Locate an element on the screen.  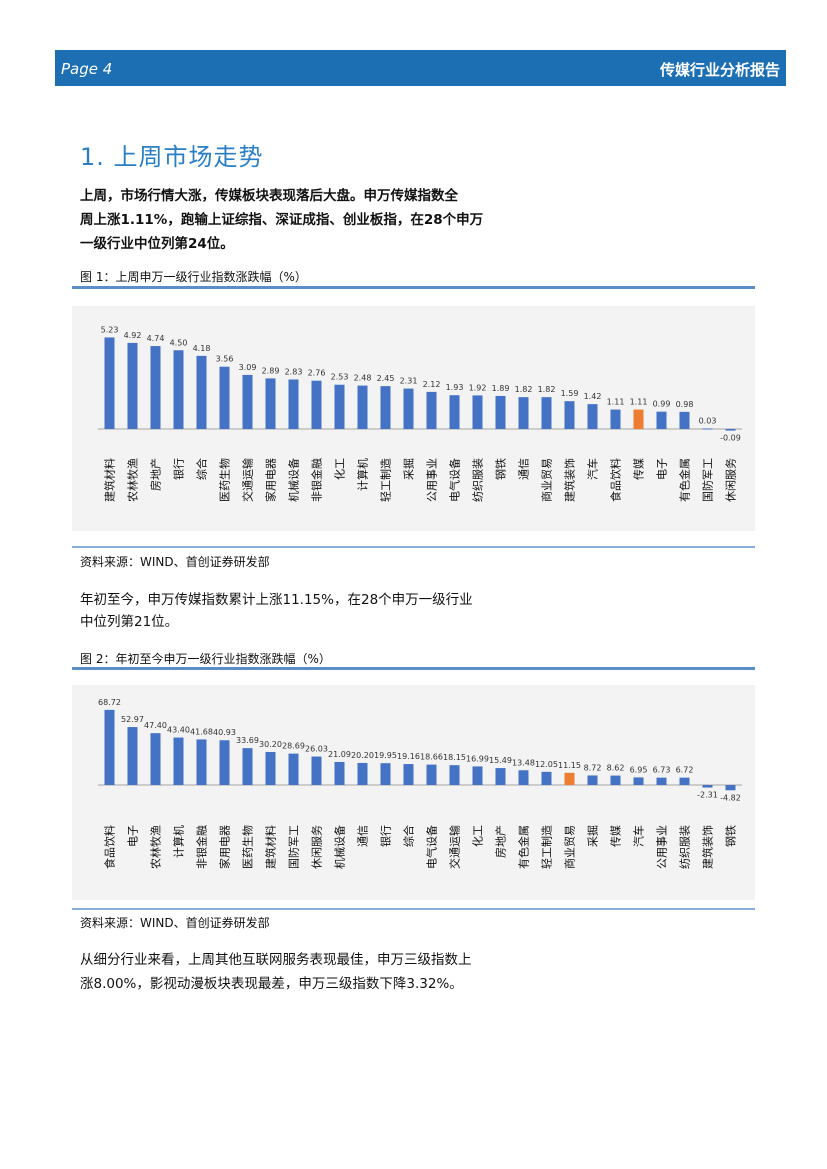
data-label-10: 2.53 is located at coordinates (340, 377).